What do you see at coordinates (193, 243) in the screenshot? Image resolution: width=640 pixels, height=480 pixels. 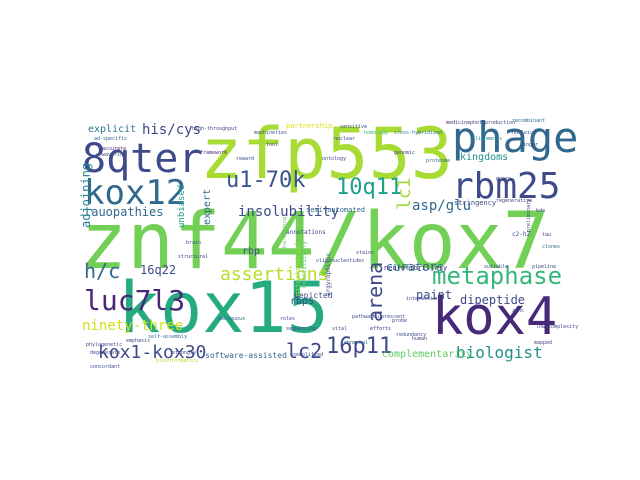 I see `word-101: brain` at bounding box center [193, 243].